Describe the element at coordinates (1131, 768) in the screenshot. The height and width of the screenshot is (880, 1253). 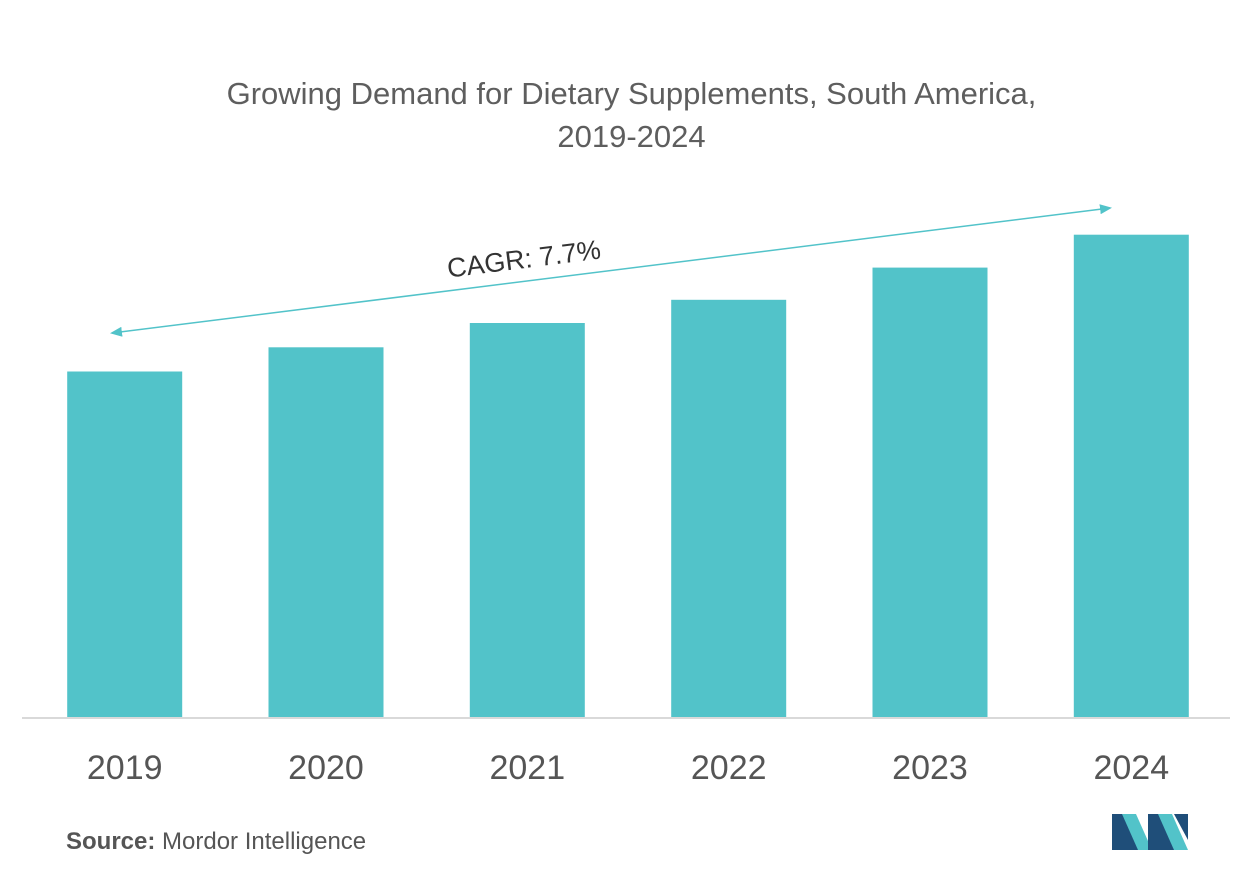
I see `x-tick-label-2024: 2024` at that location.